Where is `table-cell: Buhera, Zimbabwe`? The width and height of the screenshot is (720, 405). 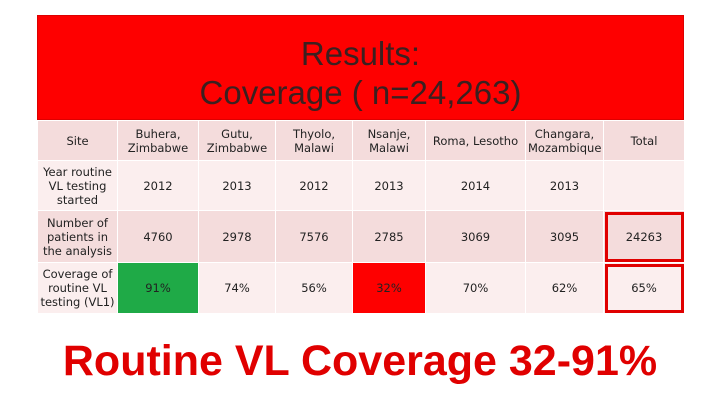 table-cell: Buhera, Zimbabwe is located at coordinates (158, 140).